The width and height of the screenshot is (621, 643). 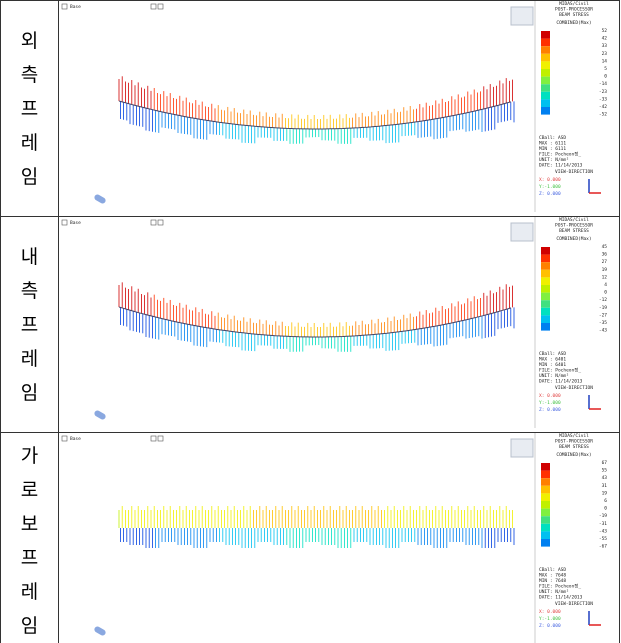 I want to click on legend-info: MAX : 6401, so click(x=552, y=360).